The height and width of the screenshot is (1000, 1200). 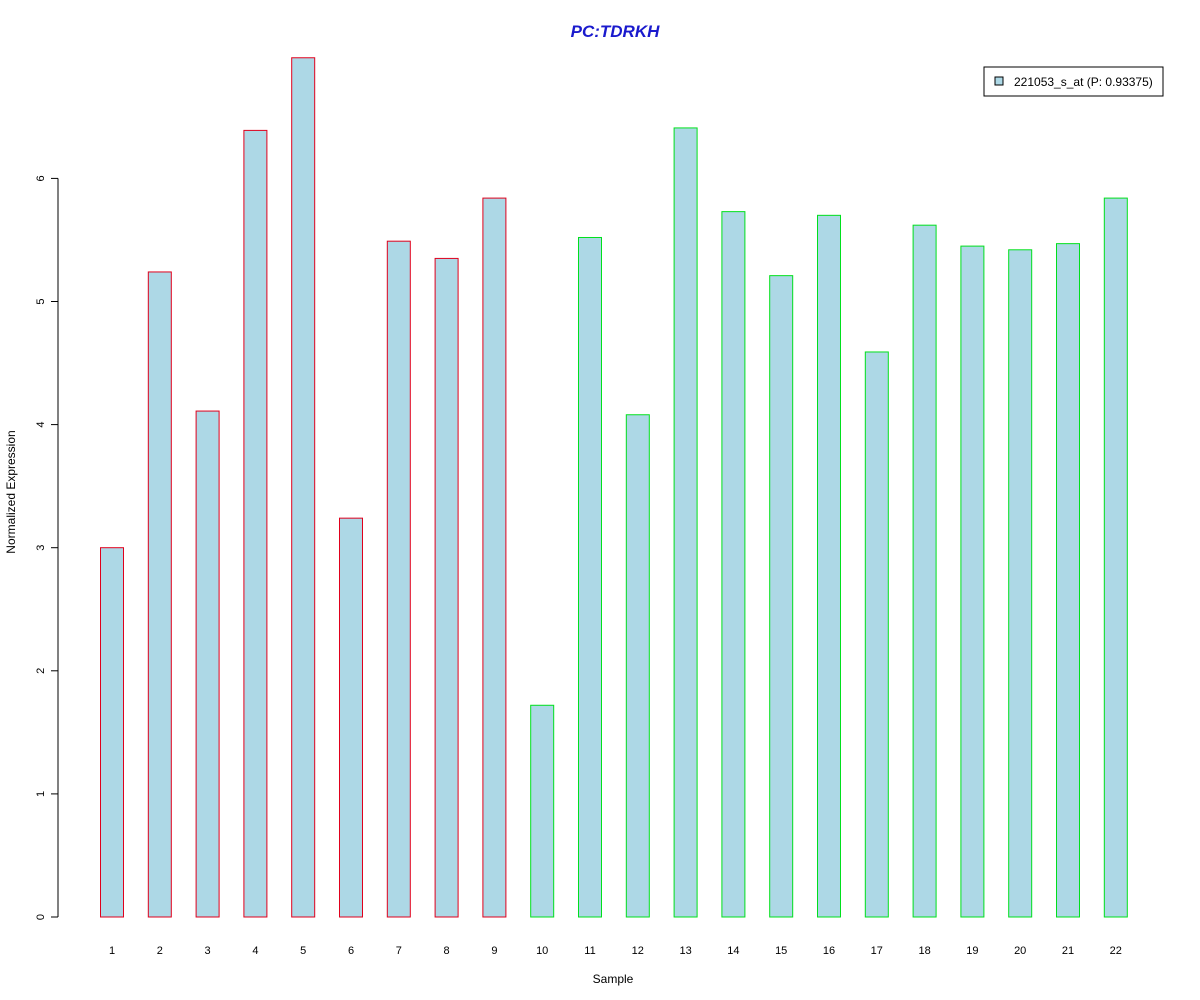 I want to click on y-axis: 0 1 2 3 4 5 6, so click(x=47, y=547).